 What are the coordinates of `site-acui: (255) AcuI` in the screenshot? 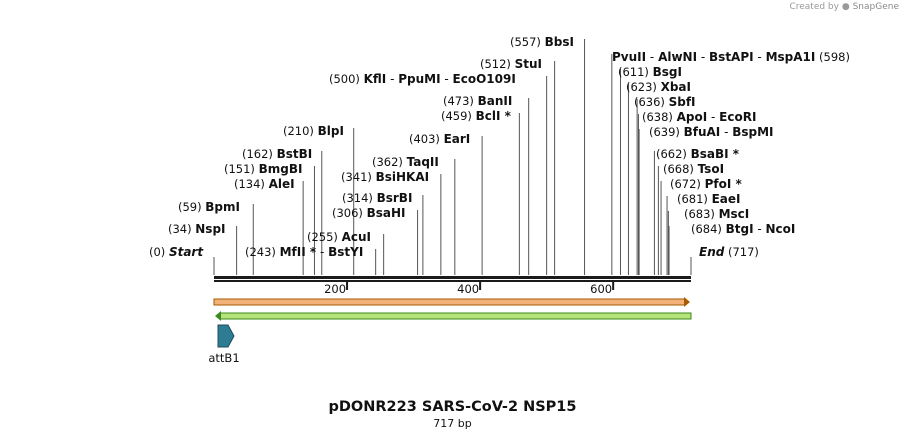 It's located at (346, 252).